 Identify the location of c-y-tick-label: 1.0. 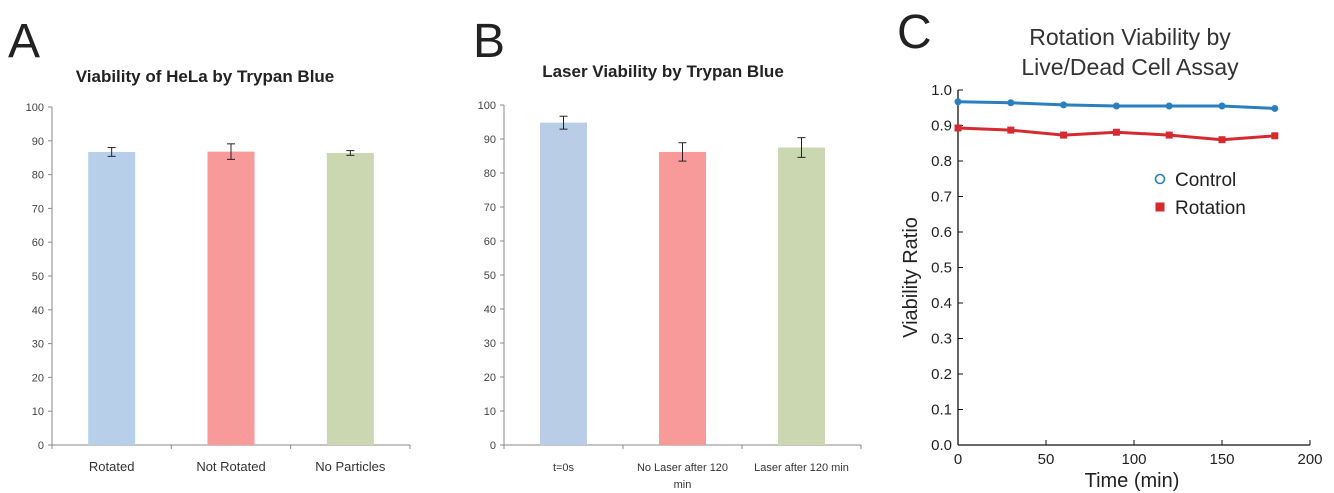
(941, 90).